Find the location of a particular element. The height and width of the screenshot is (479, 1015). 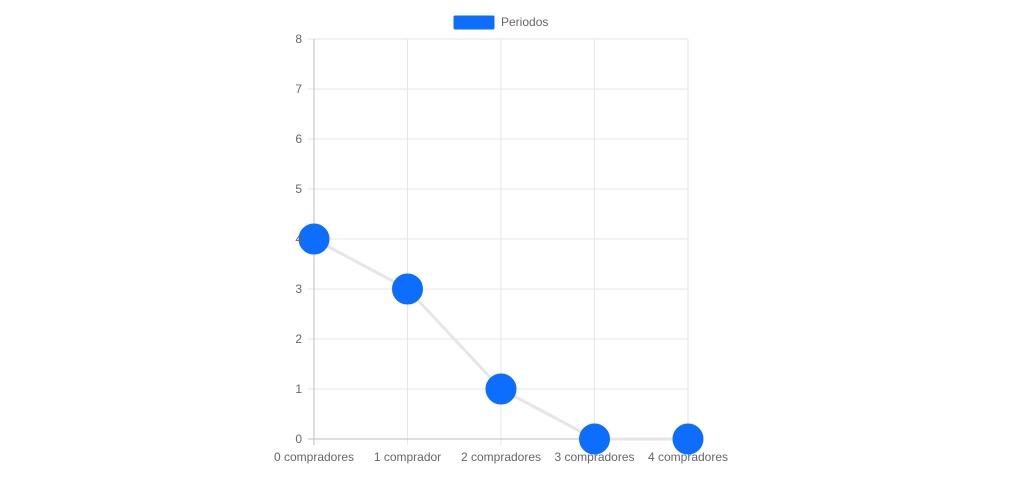

y-tick-label: 0 is located at coordinates (298, 439).